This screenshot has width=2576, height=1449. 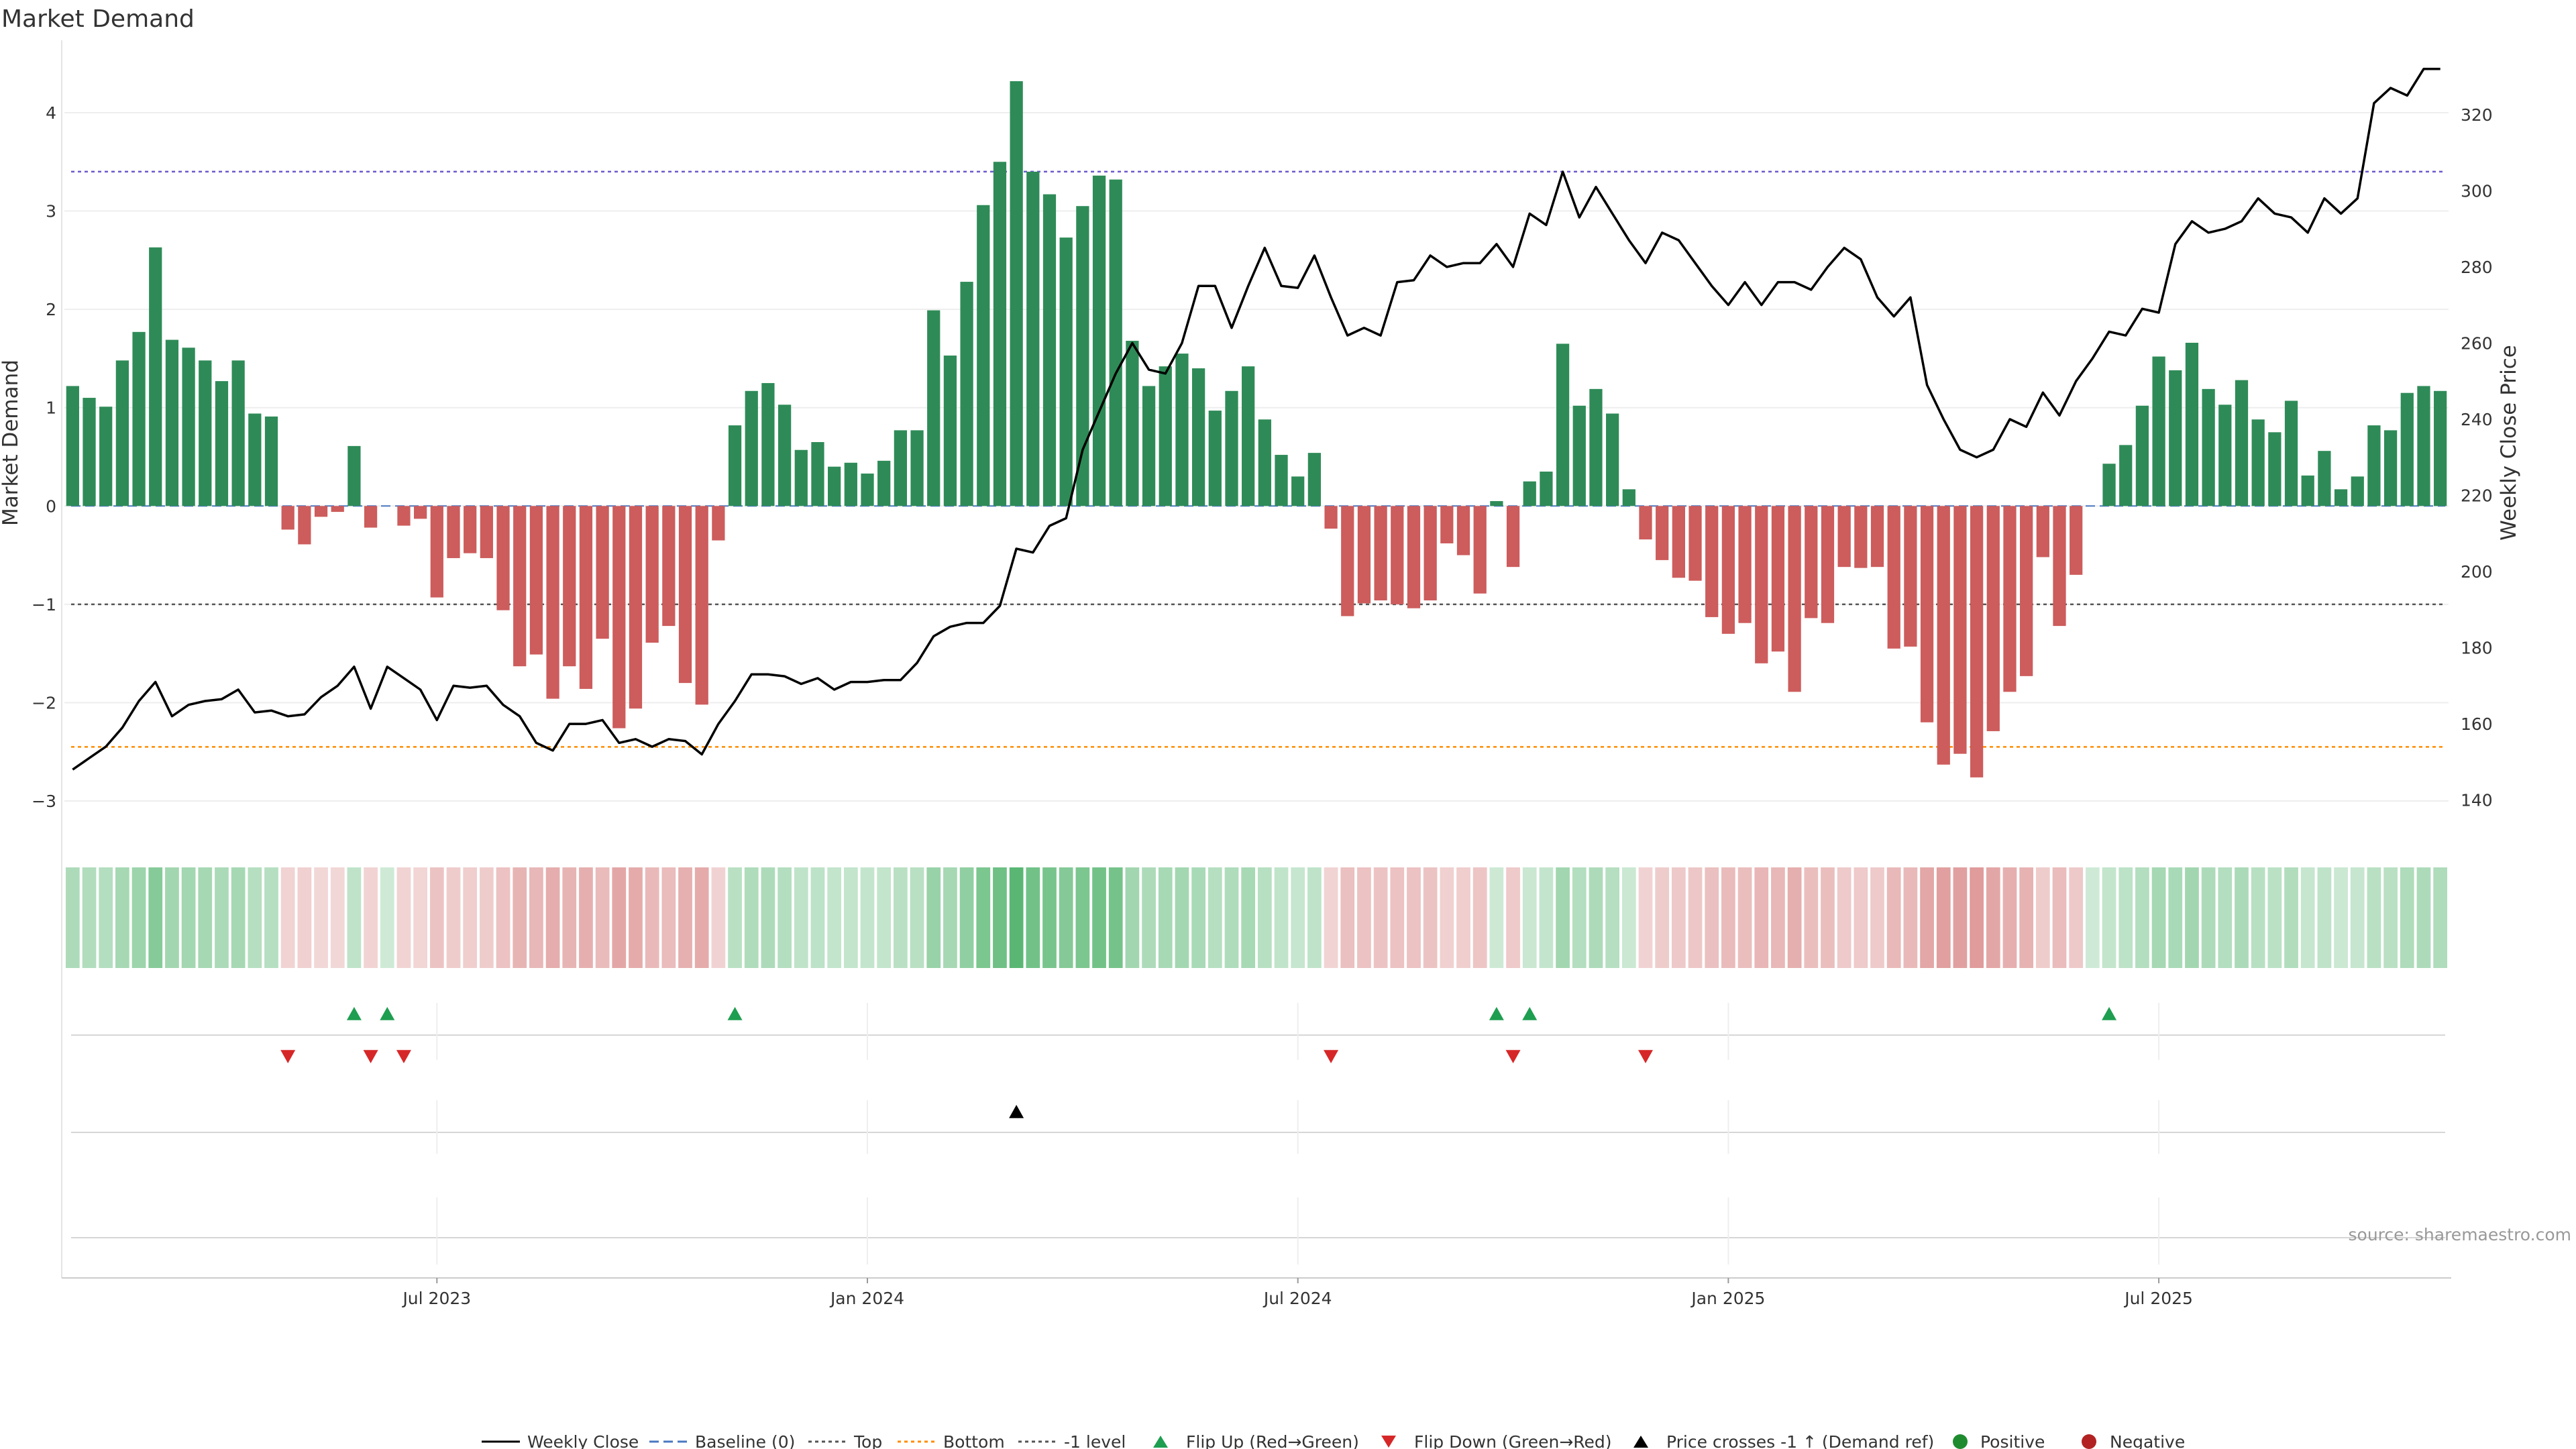 What do you see at coordinates (51, 211) in the screenshot?
I see `left-tick-label: 3` at bounding box center [51, 211].